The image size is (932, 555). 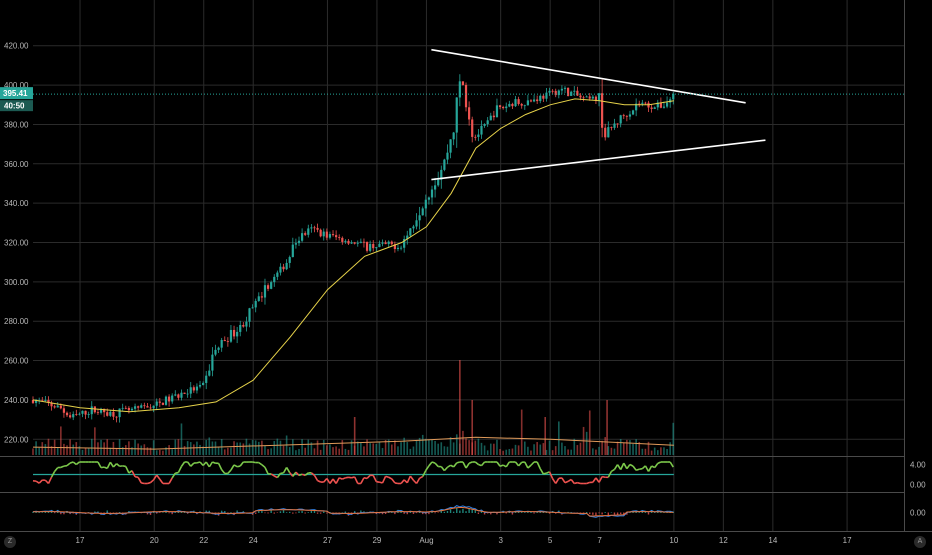 What do you see at coordinates (599, 540) in the screenshot?
I see `x-tick-label: 7` at bounding box center [599, 540].